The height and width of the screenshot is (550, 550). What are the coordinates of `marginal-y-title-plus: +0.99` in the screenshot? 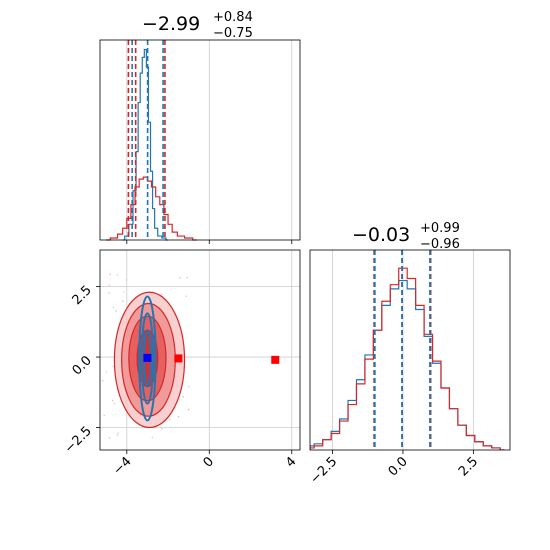 It's located at (440, 228).